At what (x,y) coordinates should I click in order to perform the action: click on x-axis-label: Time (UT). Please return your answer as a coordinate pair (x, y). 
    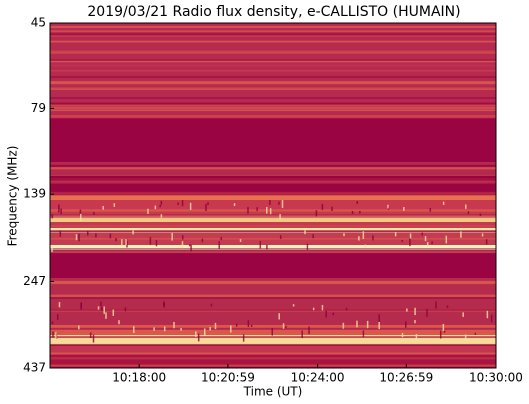
    Looking at the image, I should click on (273, 392).